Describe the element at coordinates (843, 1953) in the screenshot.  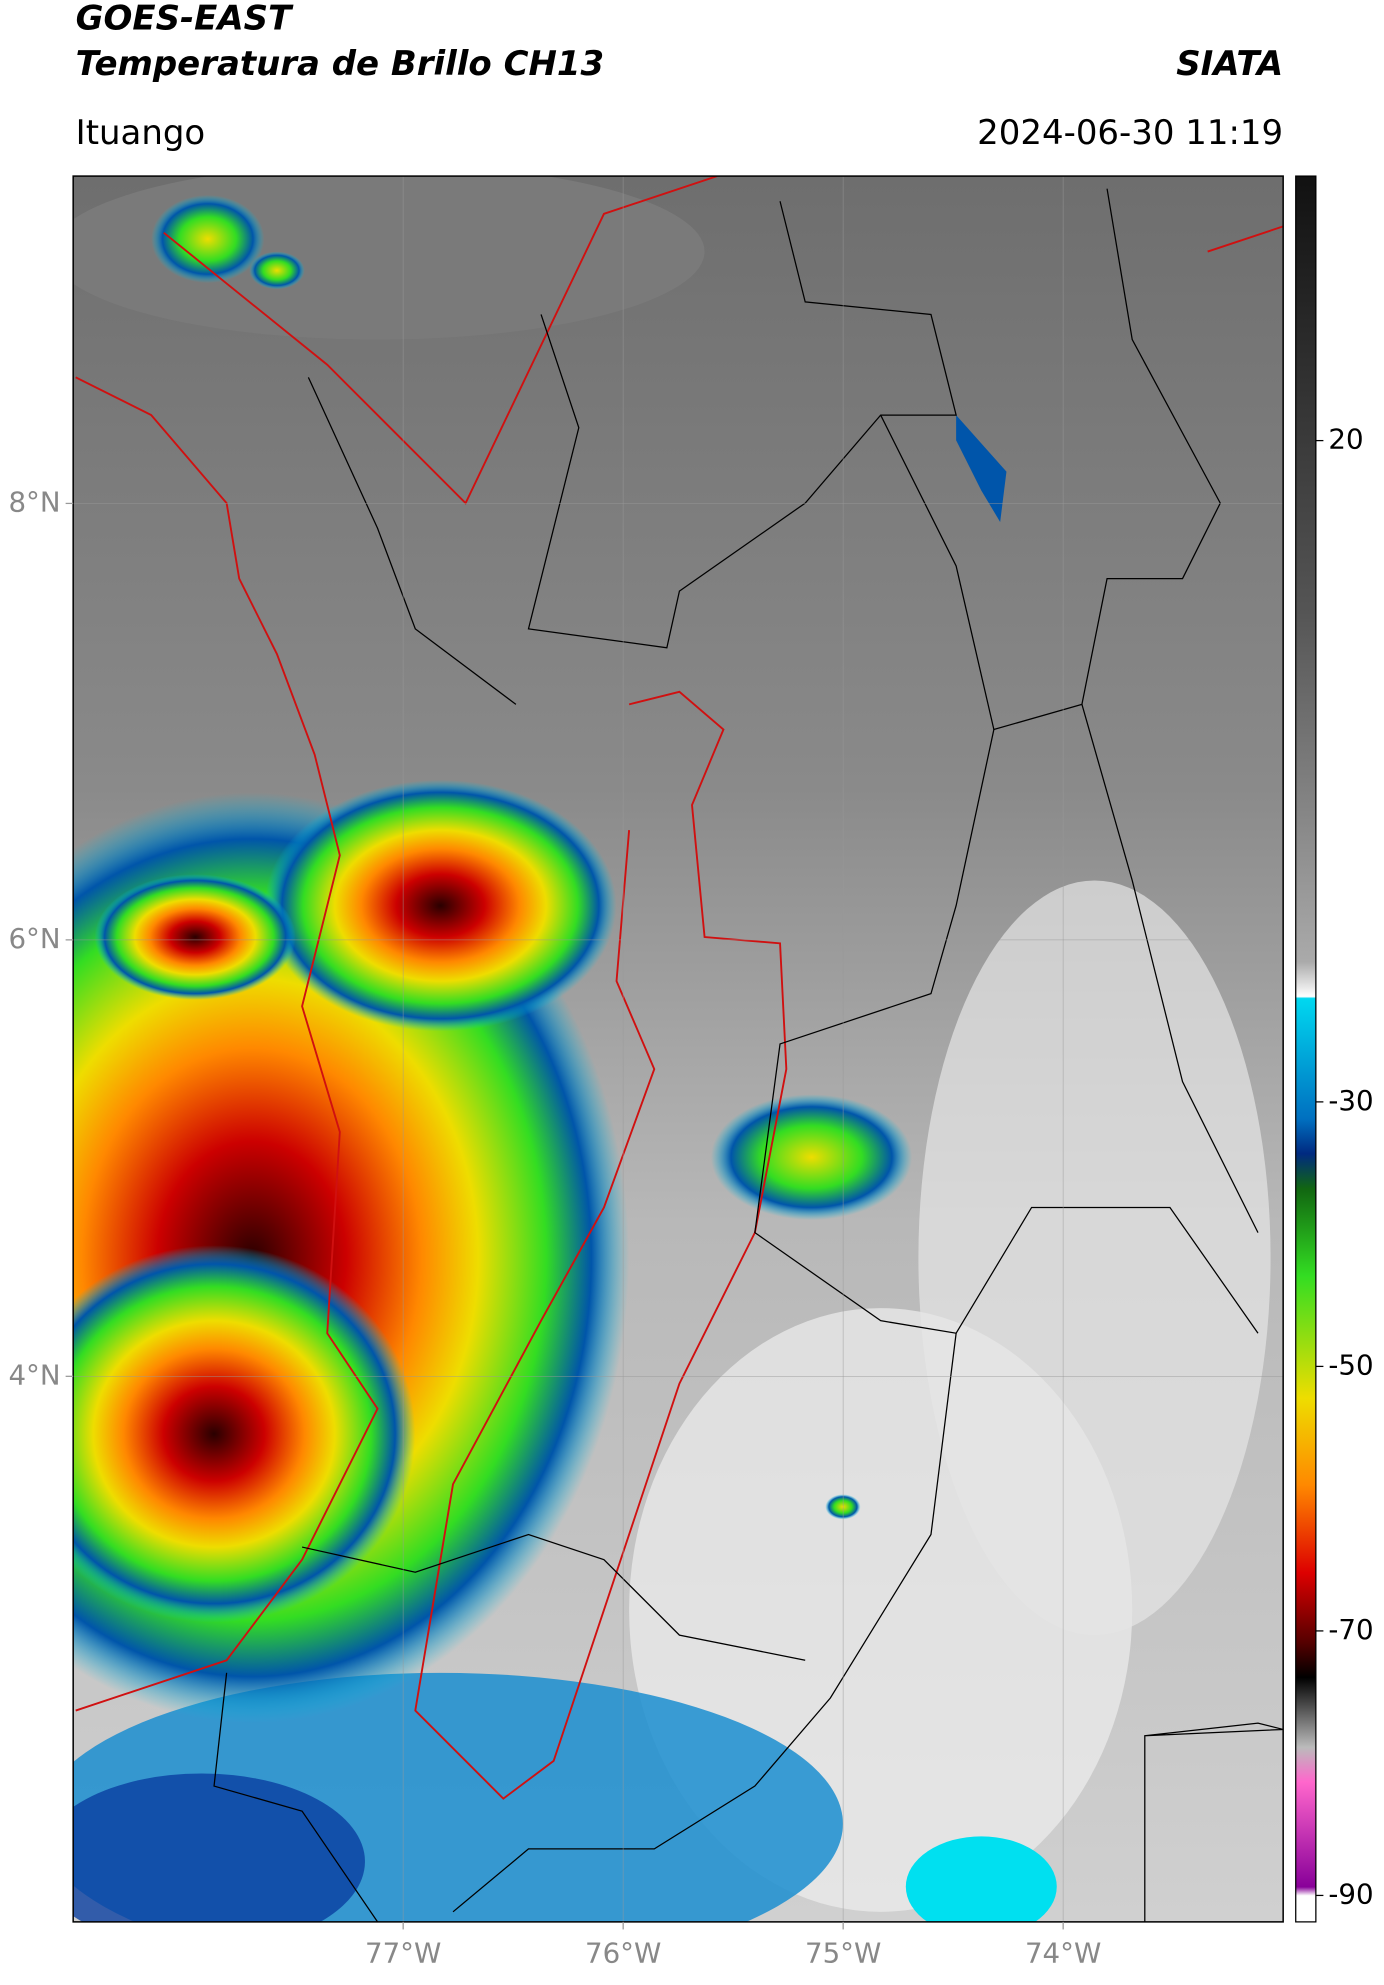
I see `x-tick-label: 75°W` at that location.